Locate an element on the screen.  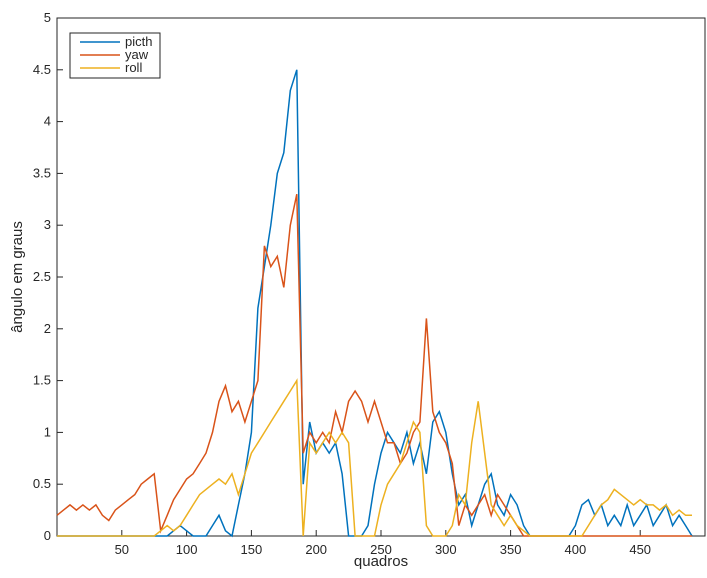
y-axis-label: ângulo em graus is located at coordinates (17, 277).